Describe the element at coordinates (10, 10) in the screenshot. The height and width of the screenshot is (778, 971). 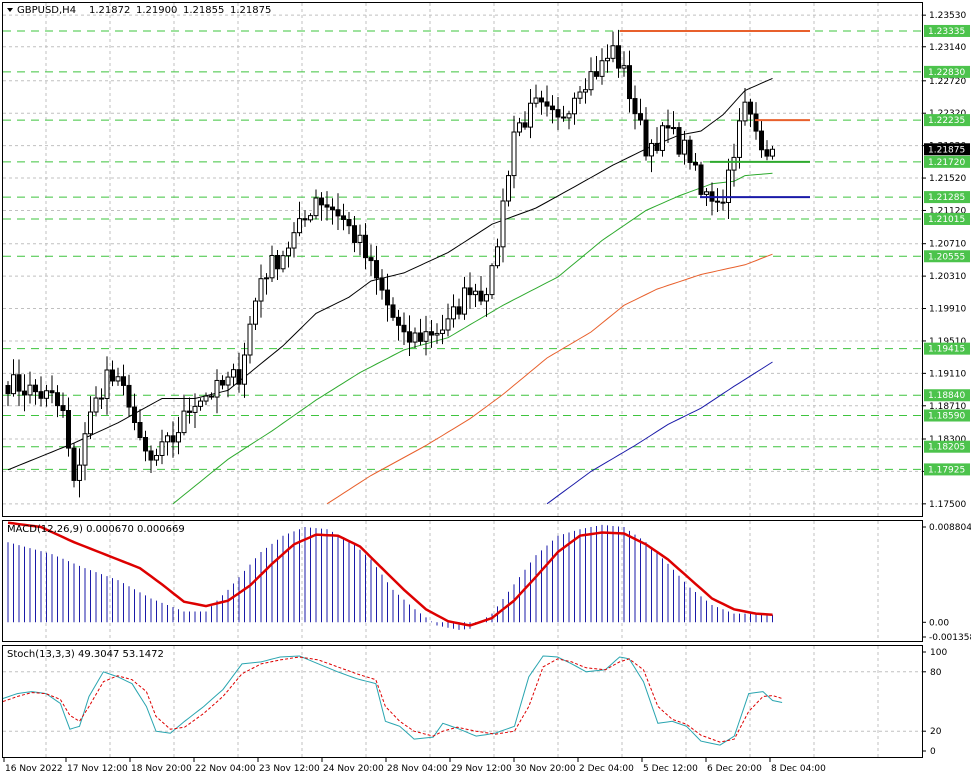
I see `dropdown-triangle-icon` at that location.